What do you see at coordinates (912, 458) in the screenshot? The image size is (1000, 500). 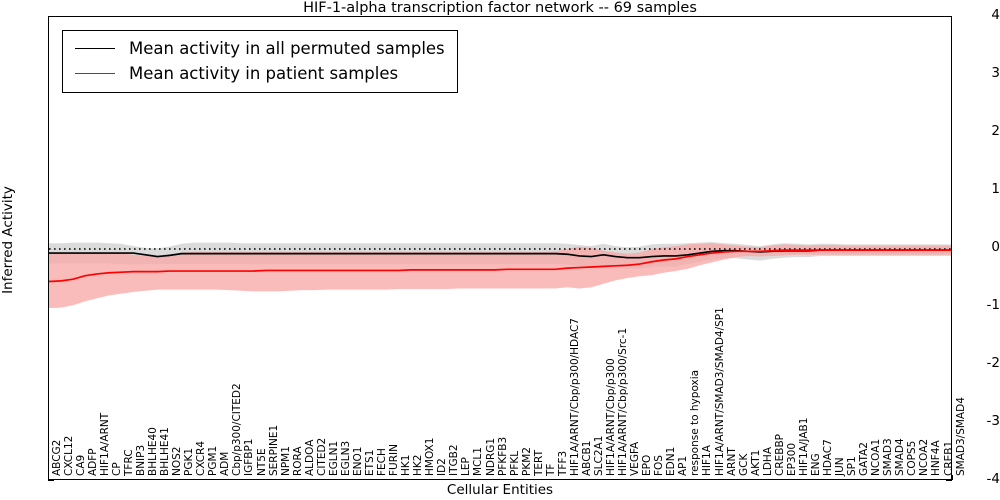 I see `x-tick-label: COPS5` at bounding box center [912, 458].